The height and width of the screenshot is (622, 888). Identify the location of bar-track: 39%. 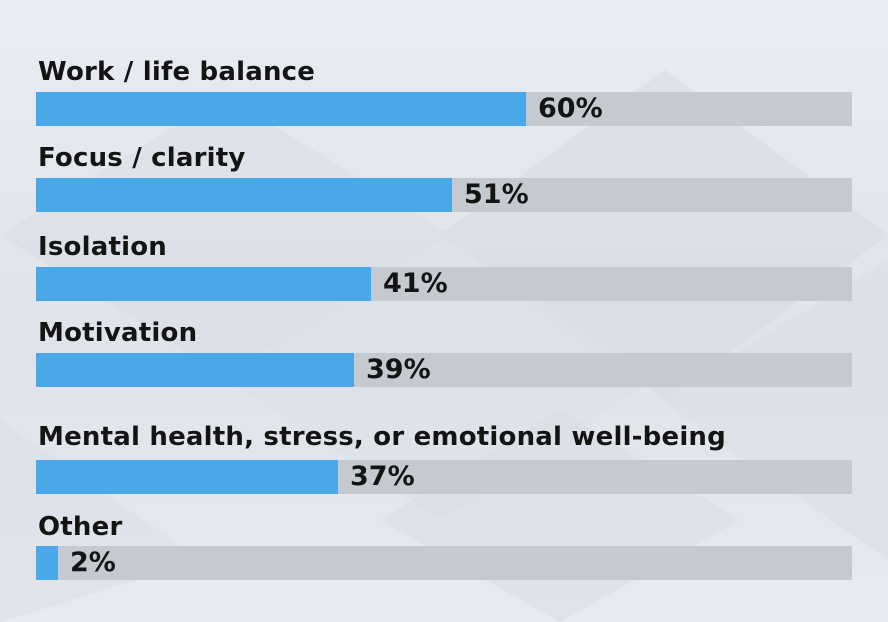
(444, 370).